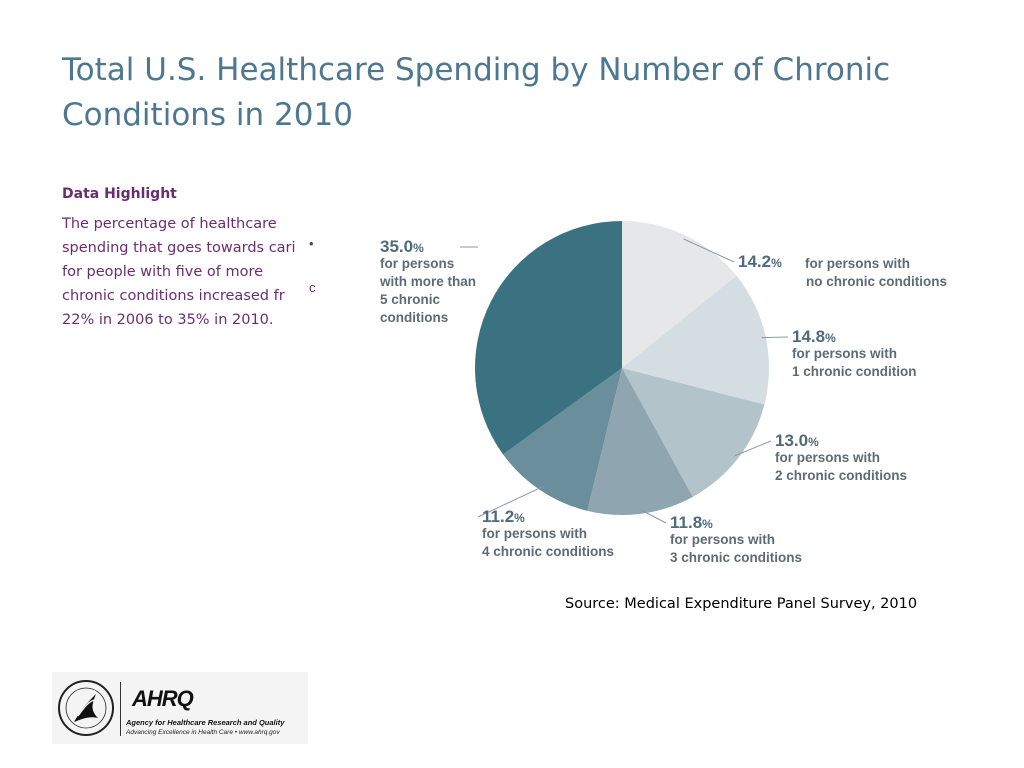  I want to click on ahrq-wordmark: AHRQ, so click(163, 698).